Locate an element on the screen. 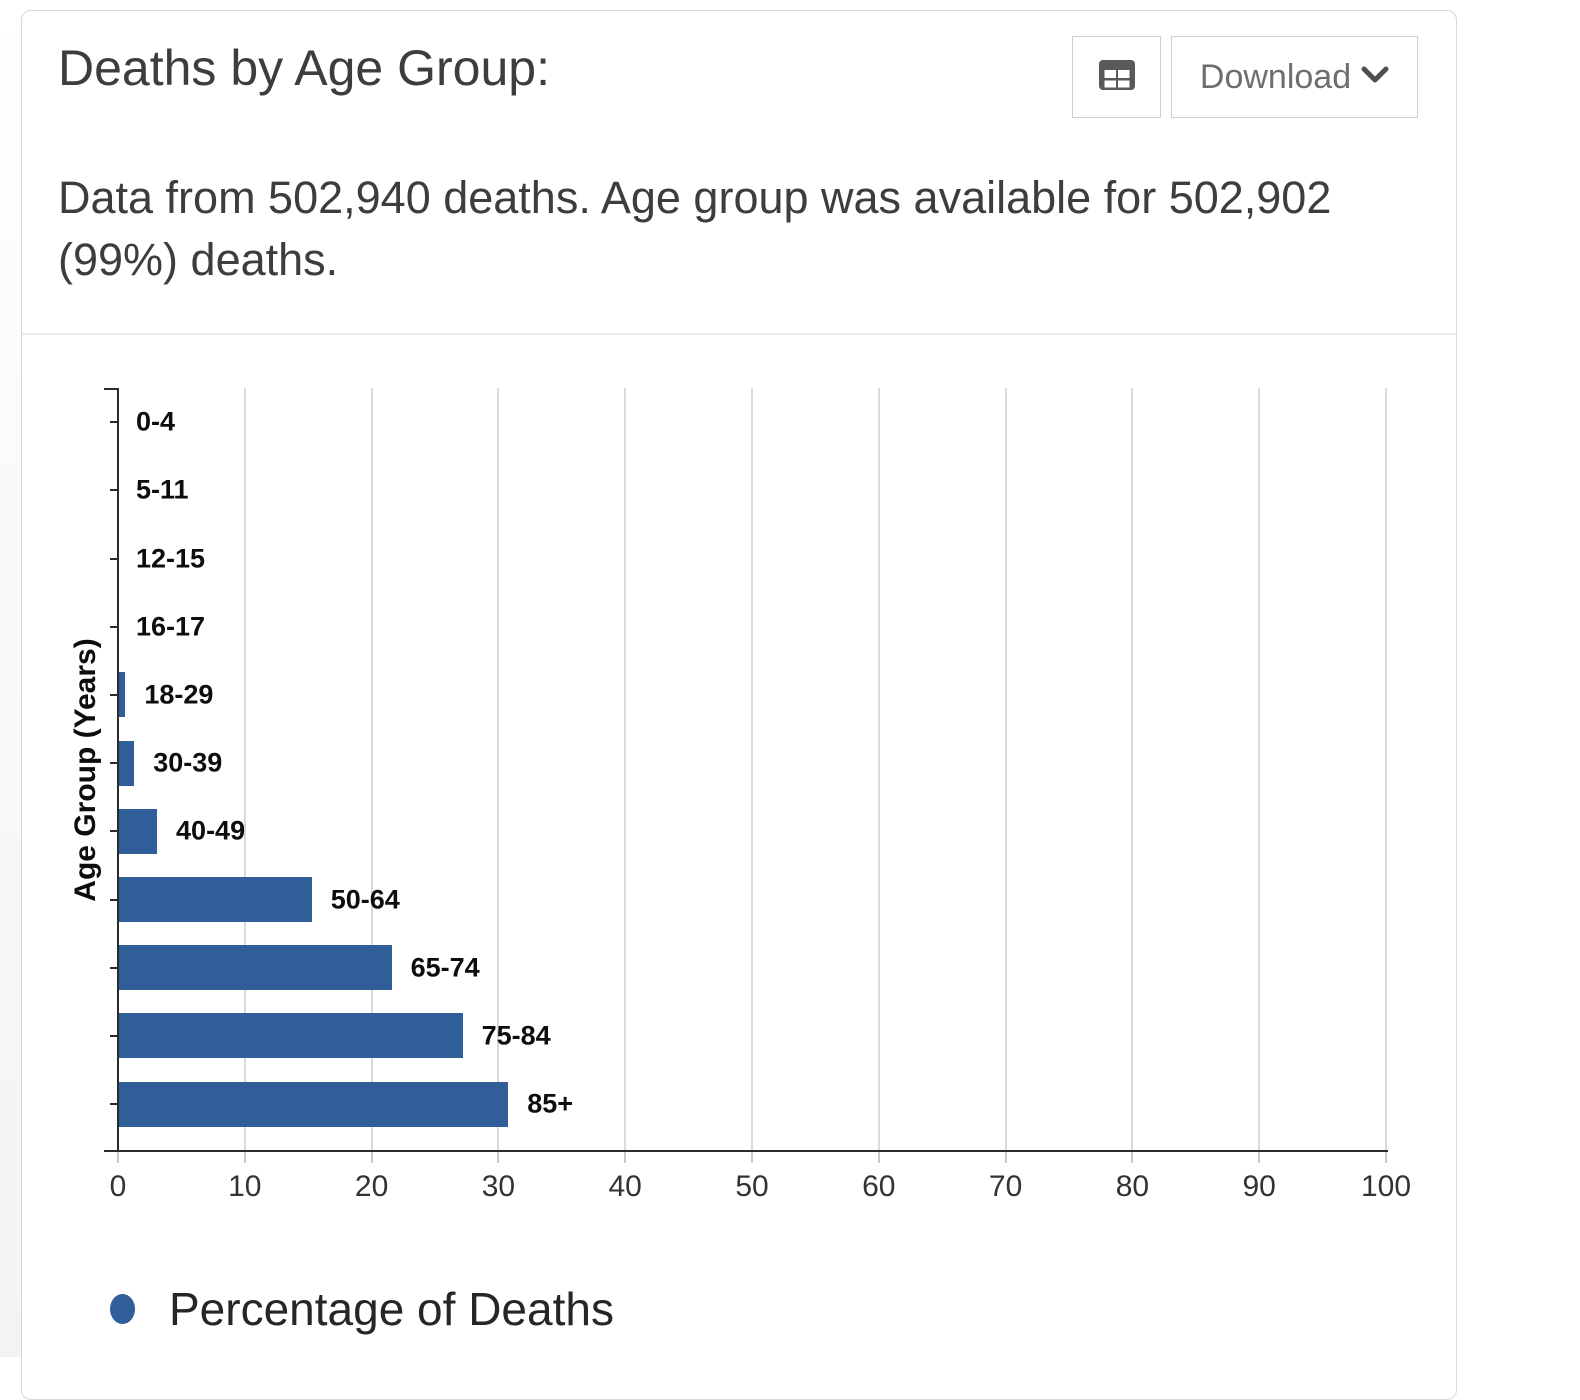  page-left-gutter is located at coordinates (10, 678).